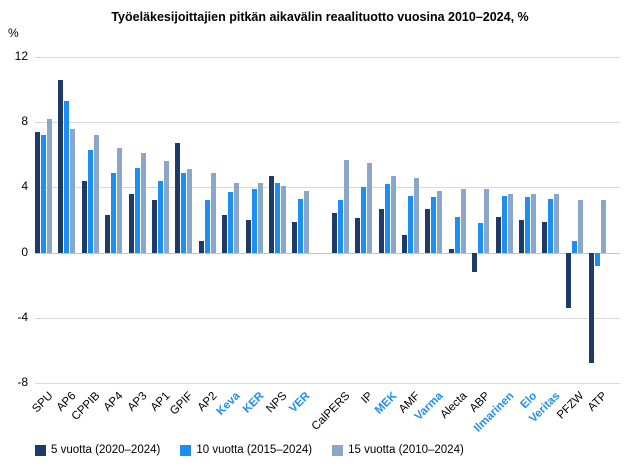 Image resolution: width=634 pixels, height=466 pixels. I want to click on x-axis-label-VER: VER, so click(300, 403).